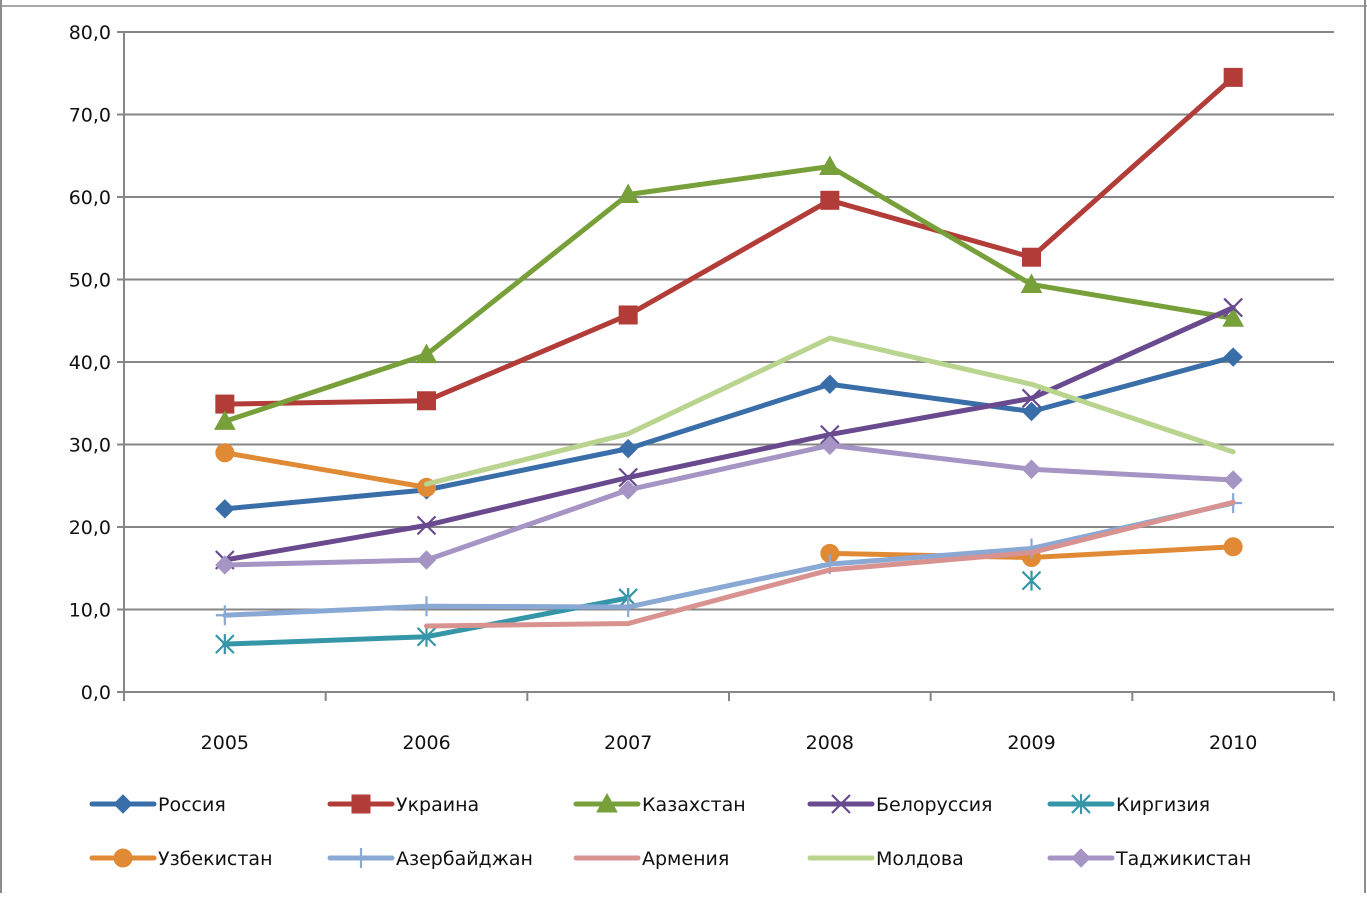  Describe the element at coordinates (90, 198) in the screenshot. I see `y-tick-label: 60,0` at that location.